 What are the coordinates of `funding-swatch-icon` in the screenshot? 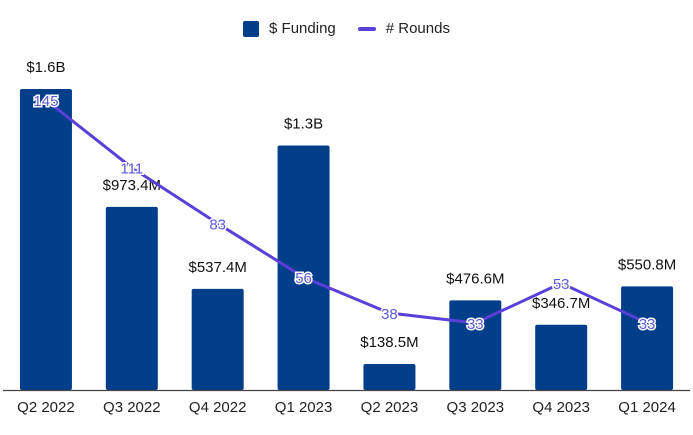 It's located at (251, 28).